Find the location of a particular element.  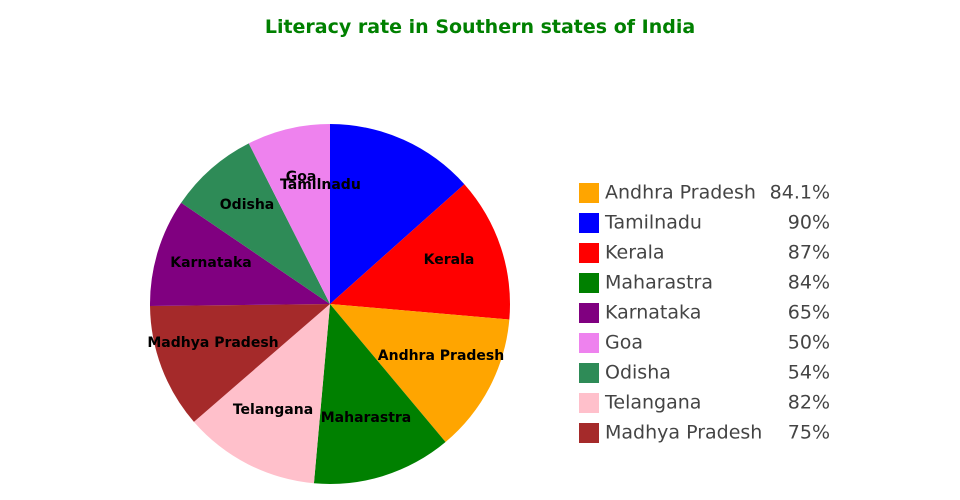

slice-label-karnataka: Karnataka is located at coordinates (211, 263).